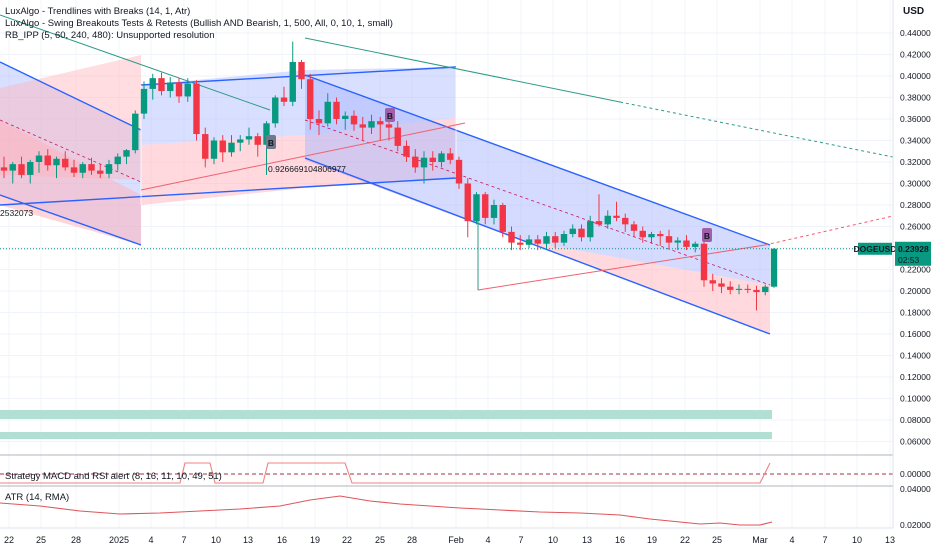 This screenshot has width=932, height=550. What do you see at coordinates (760, 540) in the screenshot?
I see `x-tick-label: Mar` at bounding box center [760, 540].